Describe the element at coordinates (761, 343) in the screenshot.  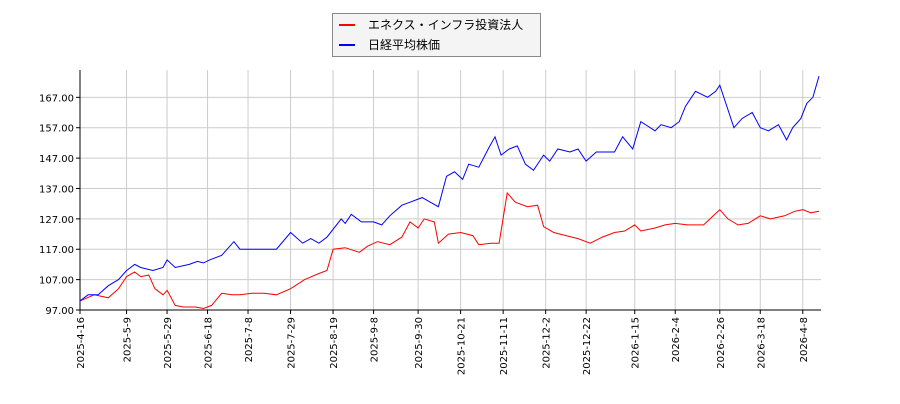
I see `x-tick-label: 2026-3-18` at that location.